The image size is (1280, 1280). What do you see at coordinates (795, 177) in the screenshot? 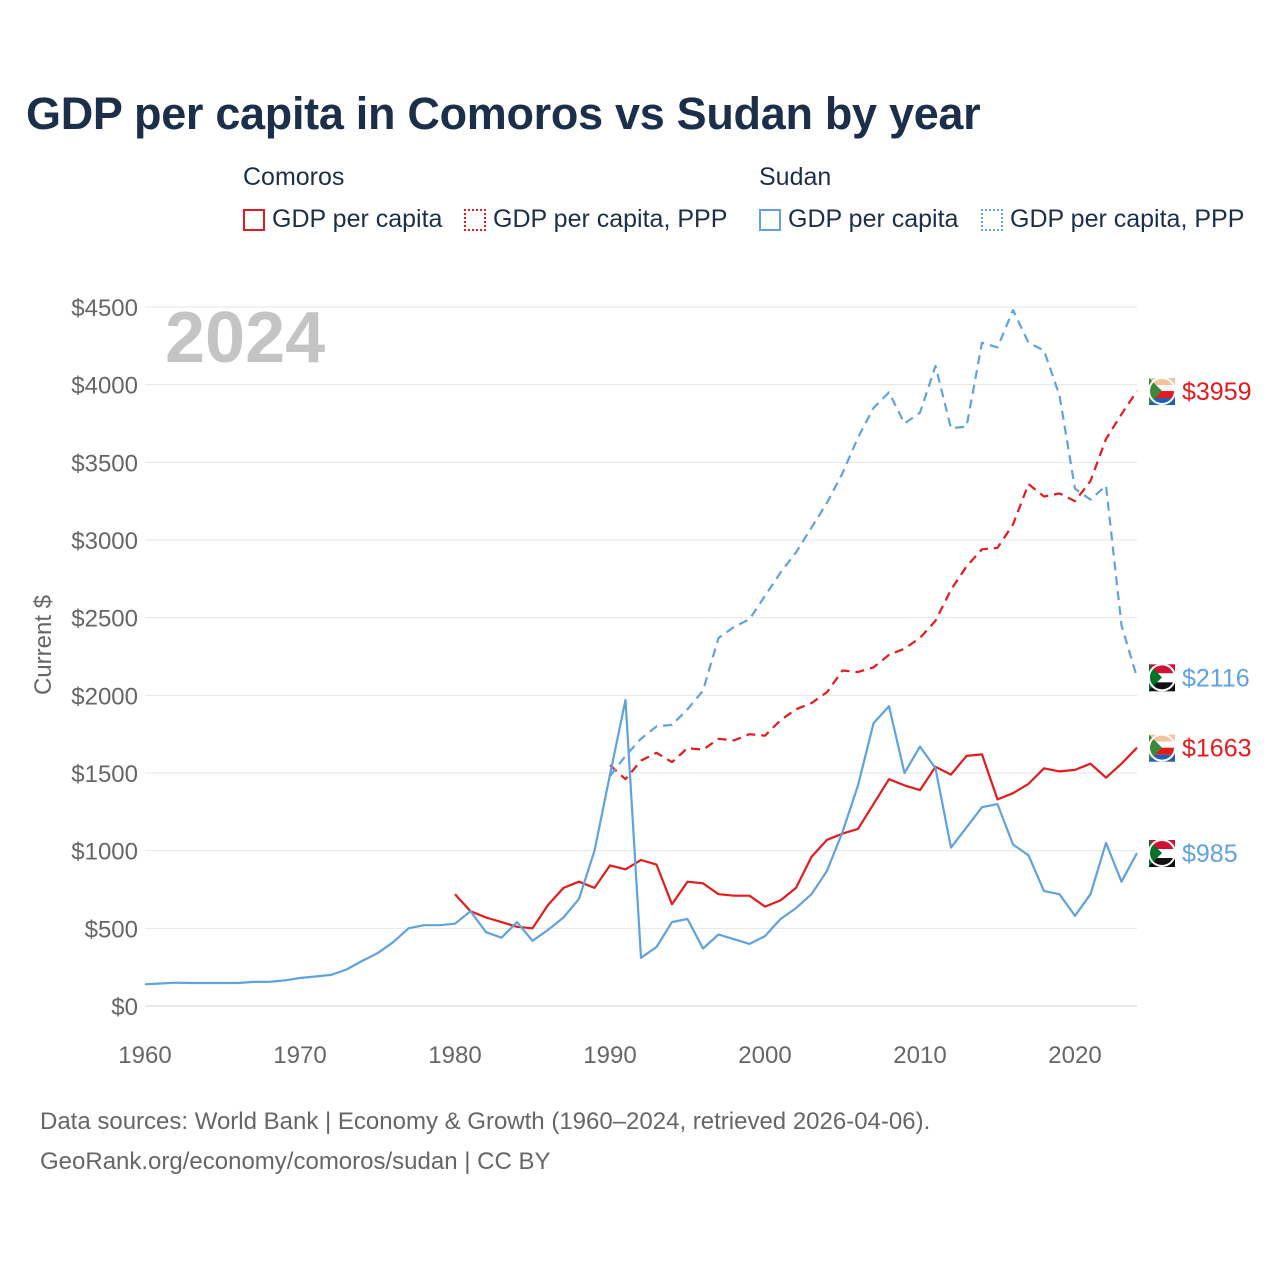
I see `legend-group-sudan: Sudan` at bounding box center [795, 177].